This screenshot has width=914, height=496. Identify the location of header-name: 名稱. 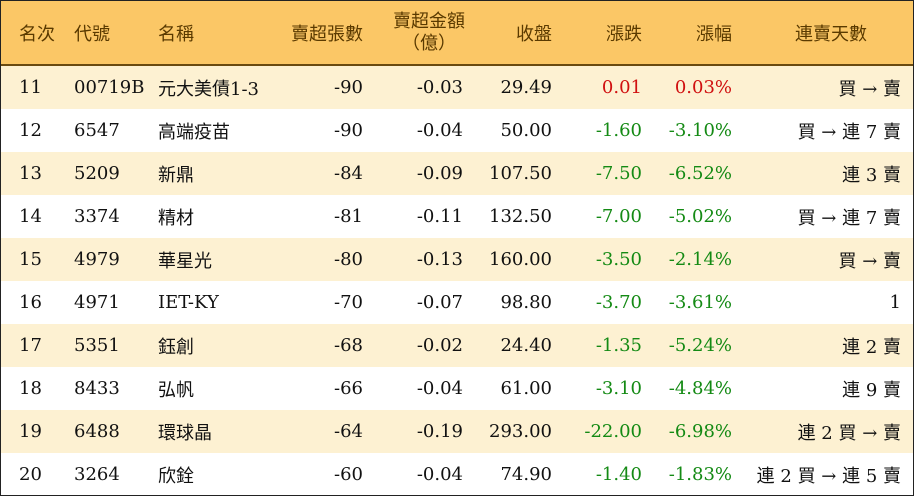
(176, 34).